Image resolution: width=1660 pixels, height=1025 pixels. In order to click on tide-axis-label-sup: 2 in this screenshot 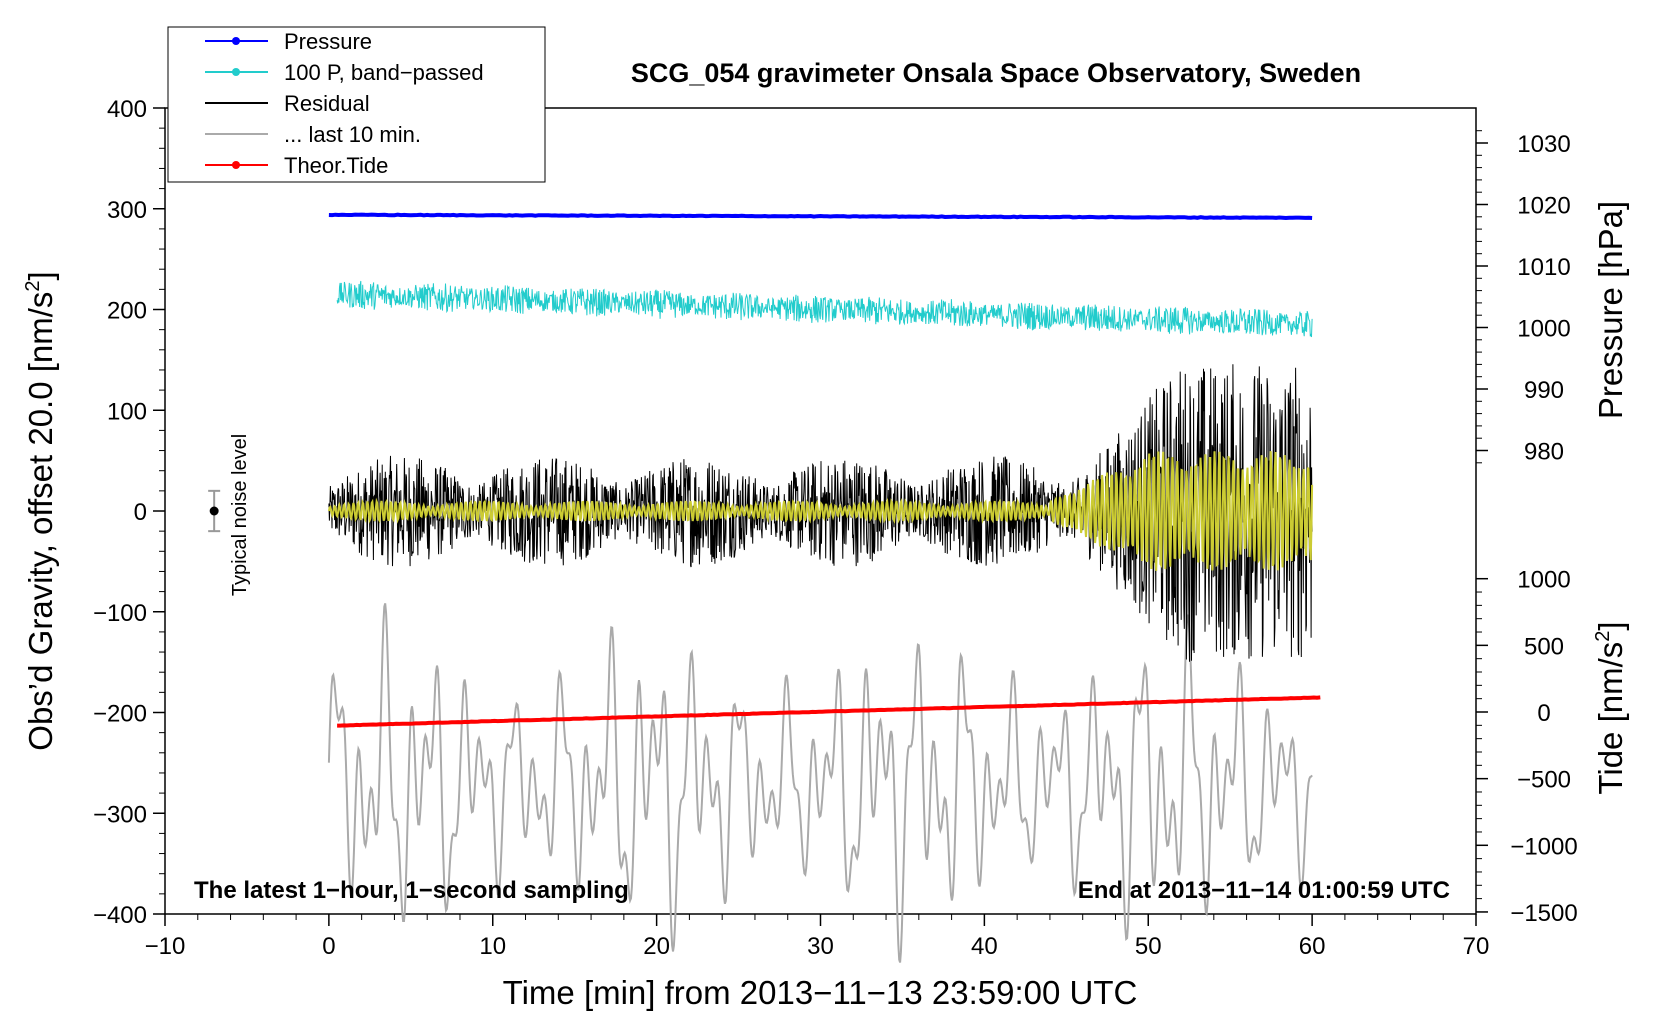, I will do `click(1603, 636)`.